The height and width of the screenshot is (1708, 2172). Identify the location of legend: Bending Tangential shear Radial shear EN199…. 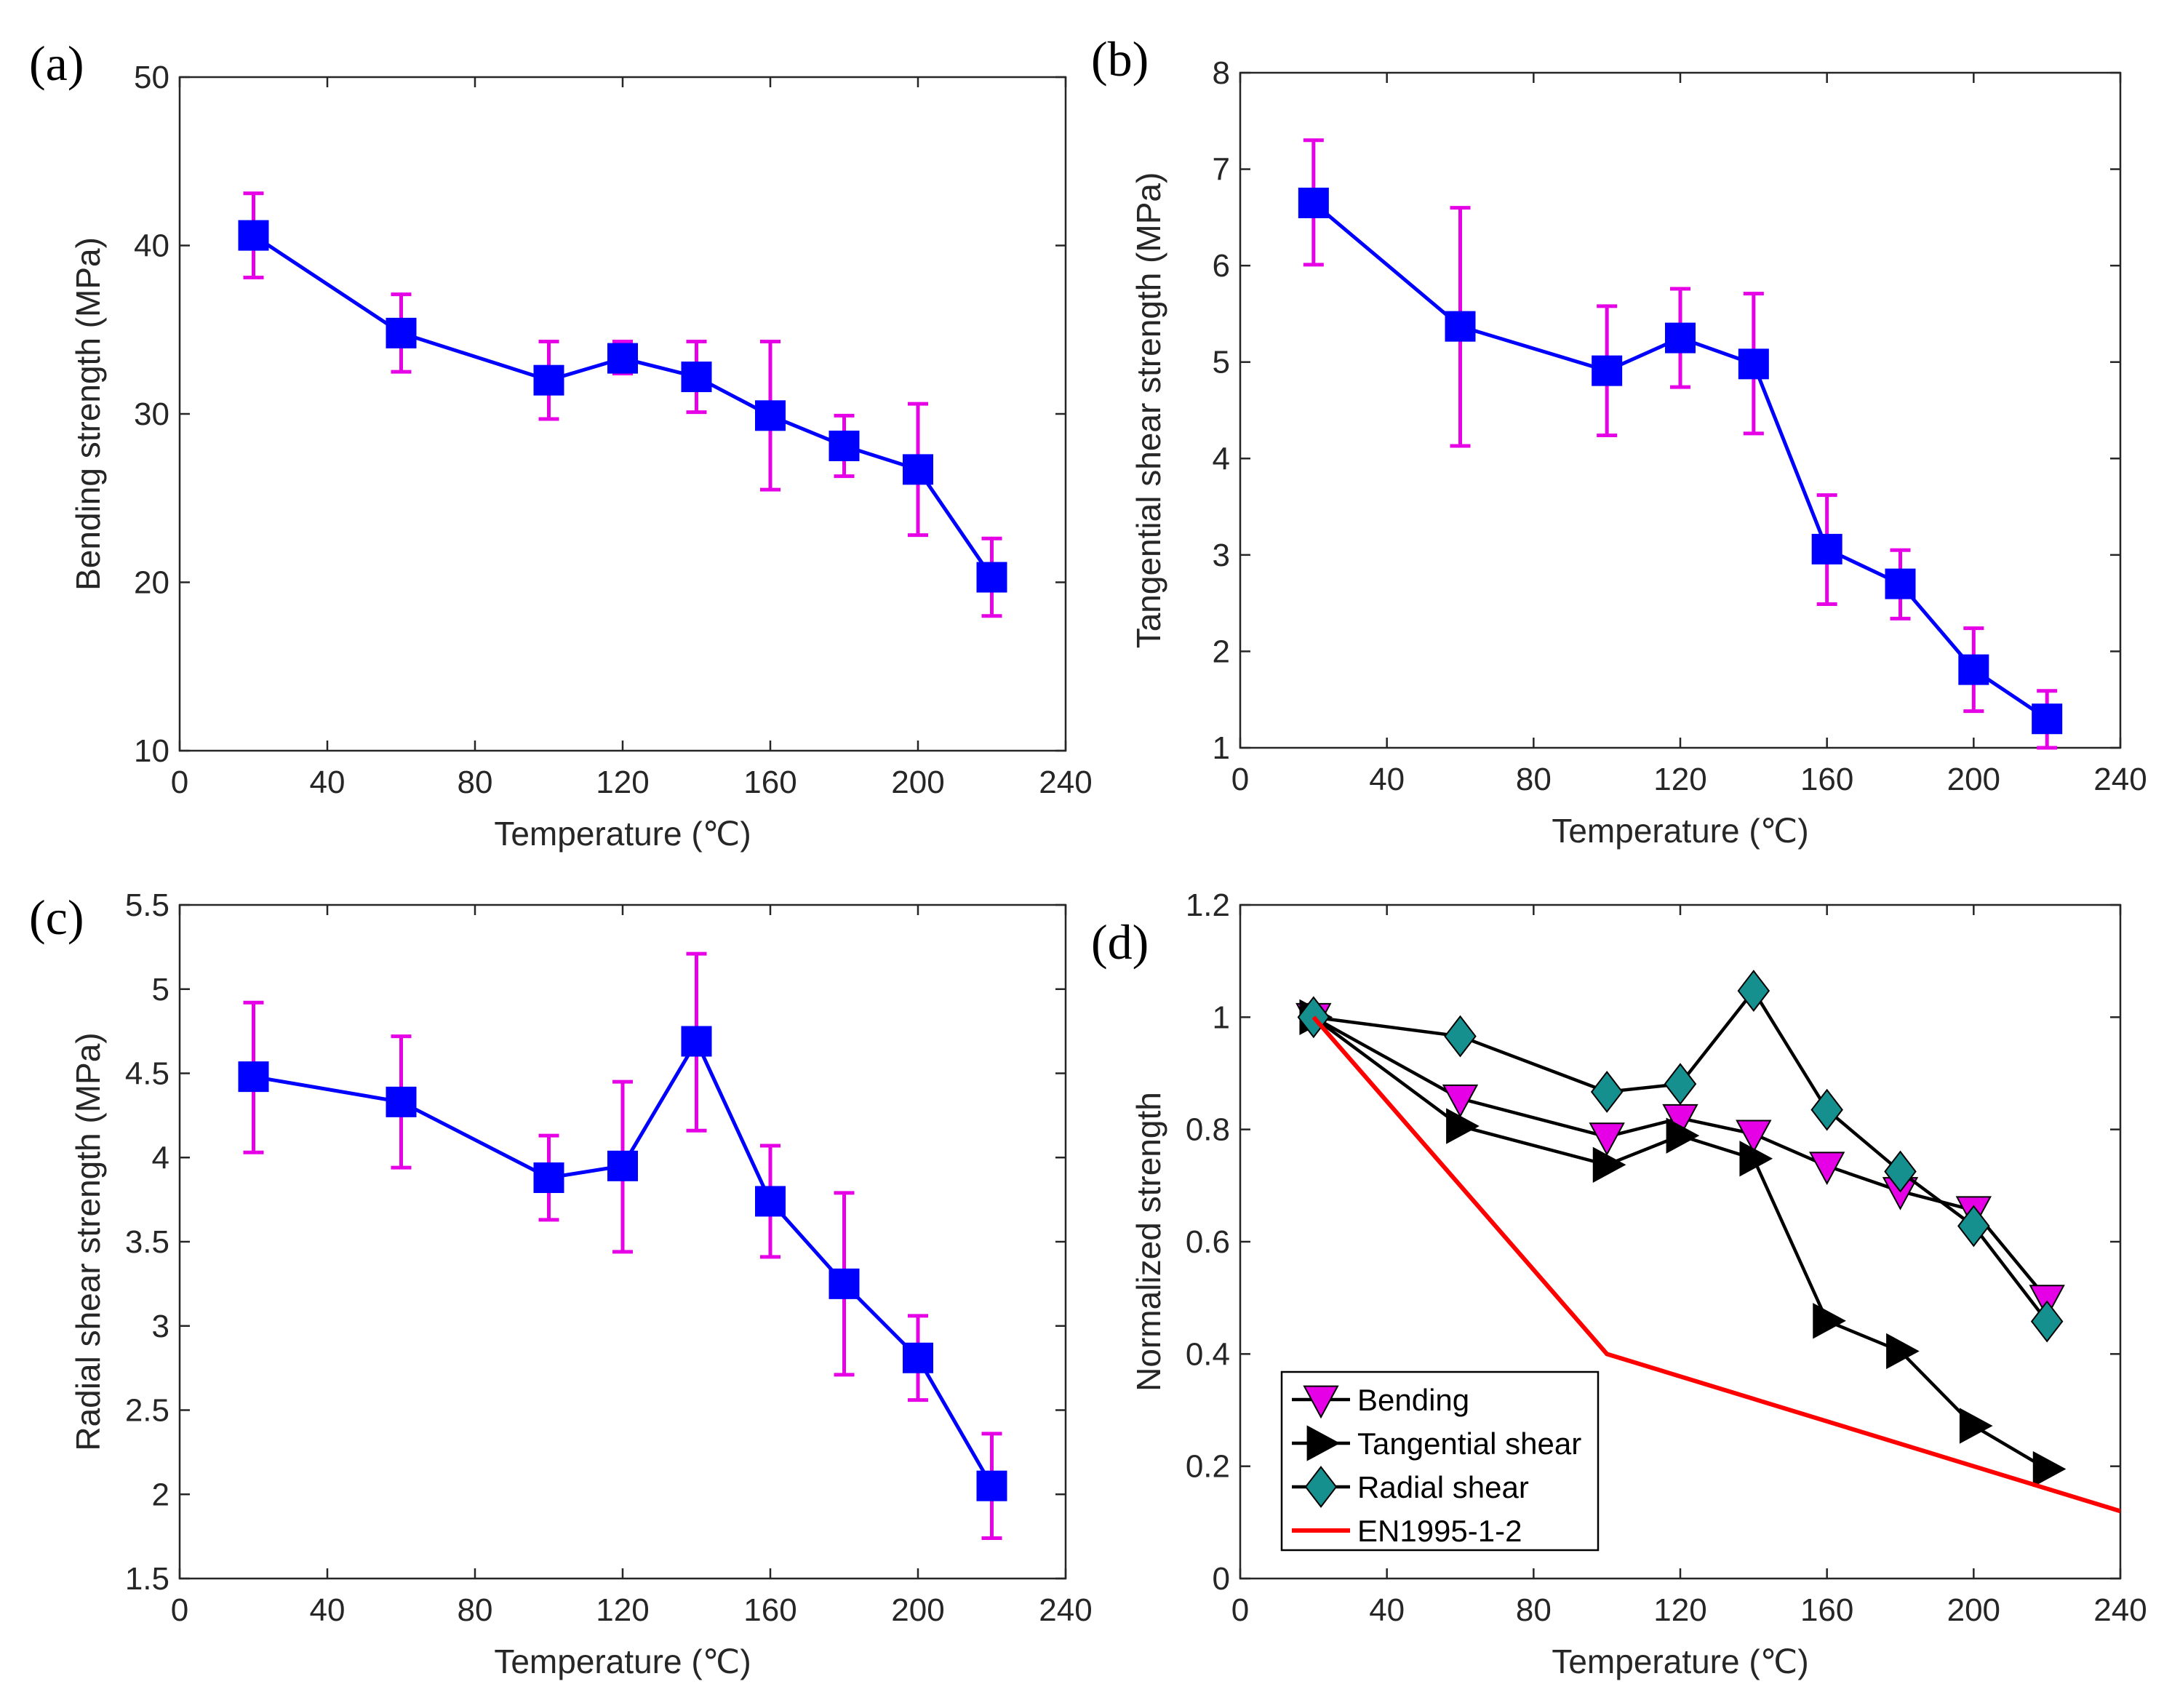
(1440, 1461).